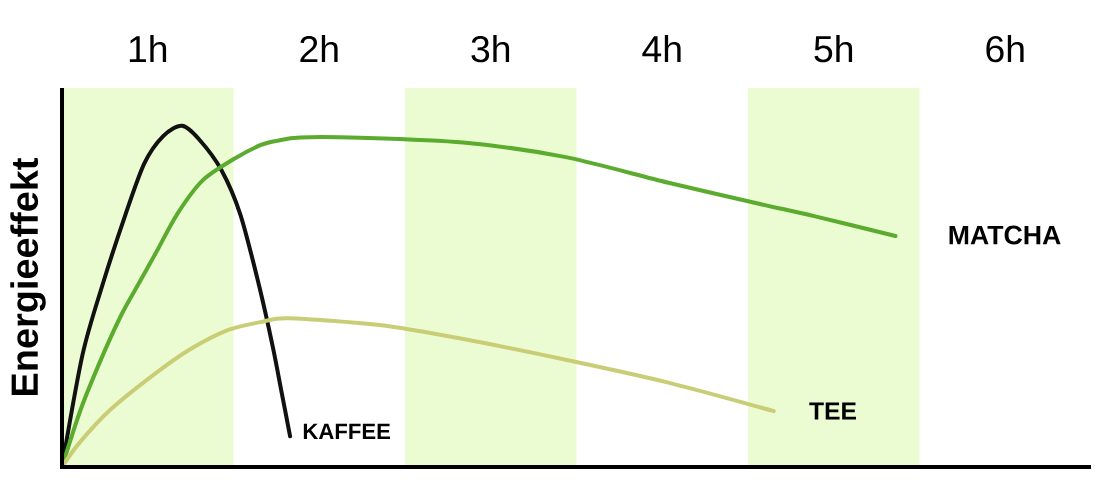 This screenshot has width=1120, height=502. I want to click on series-label: KAFFEE, so click(347, 431).